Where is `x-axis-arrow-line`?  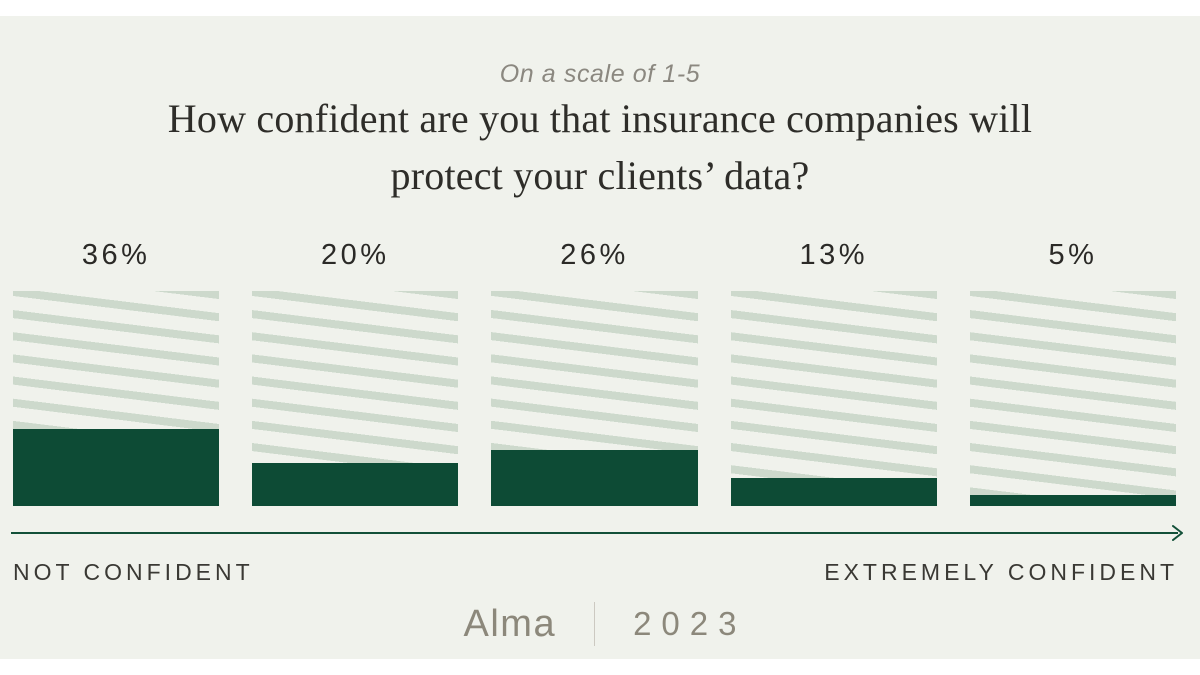 x-axis-arrow-line is located at coordinates (594, 533).